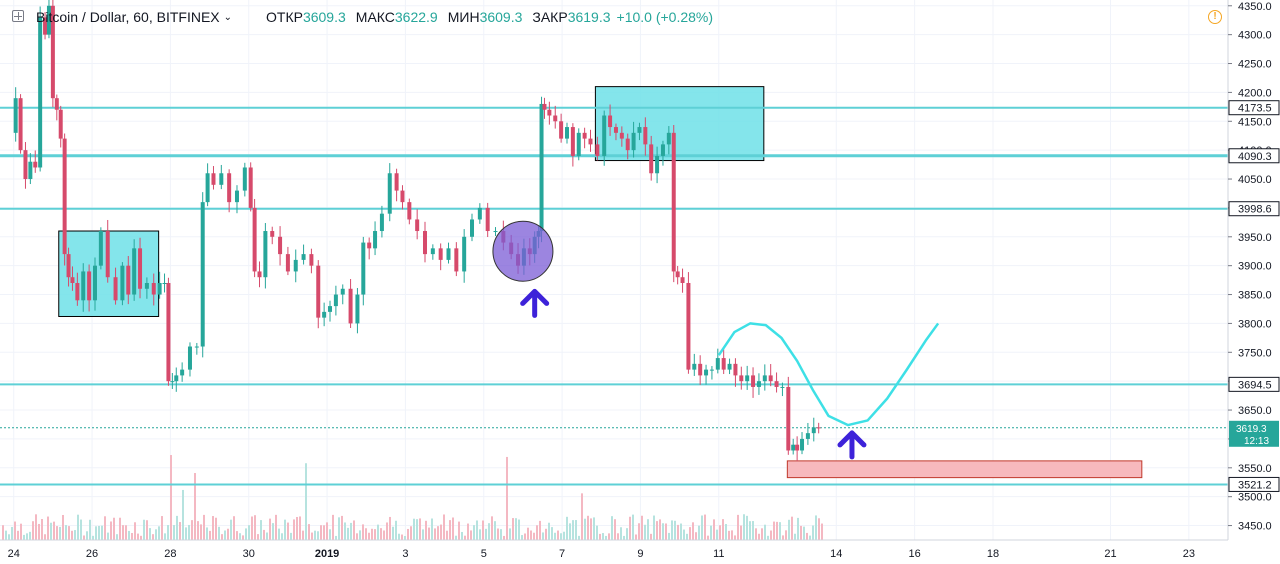 The width and height of the screenshot is (1280, 564). I want to click on price-tick-label: 4050.0, so click(1255, 180).